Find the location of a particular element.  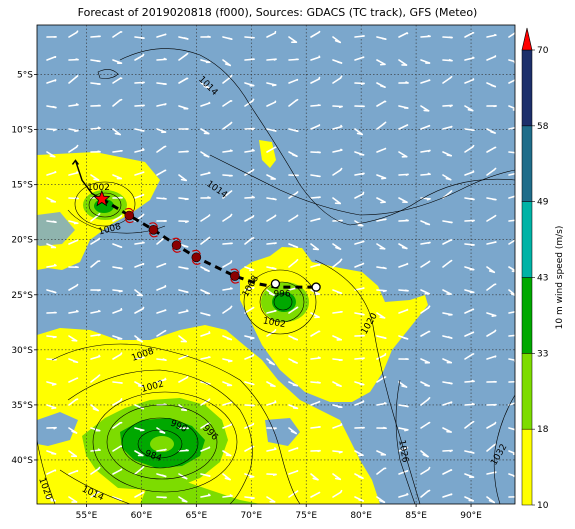

colorbar-tick-label: 43 is located at coordinates (542, 279).